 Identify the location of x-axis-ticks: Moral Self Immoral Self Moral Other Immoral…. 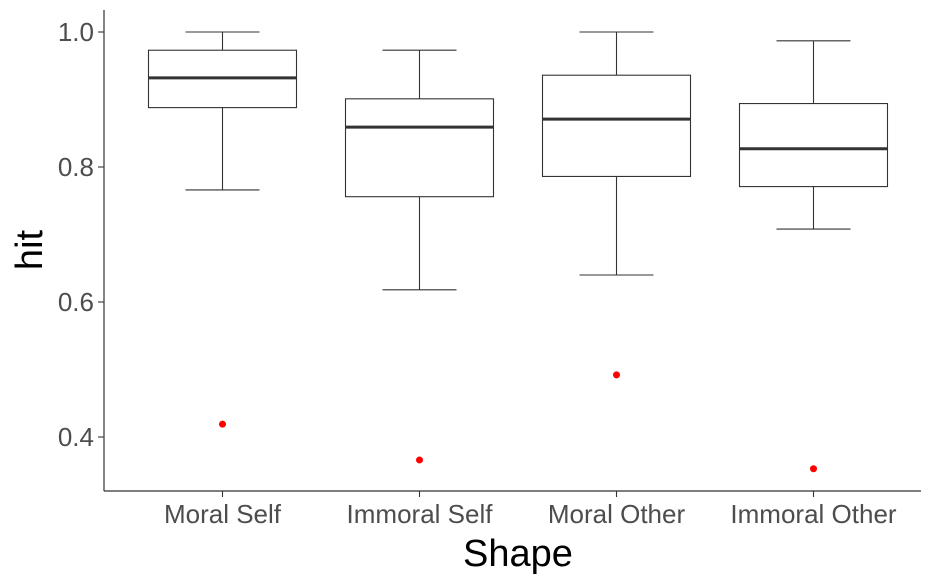
(530, 510).